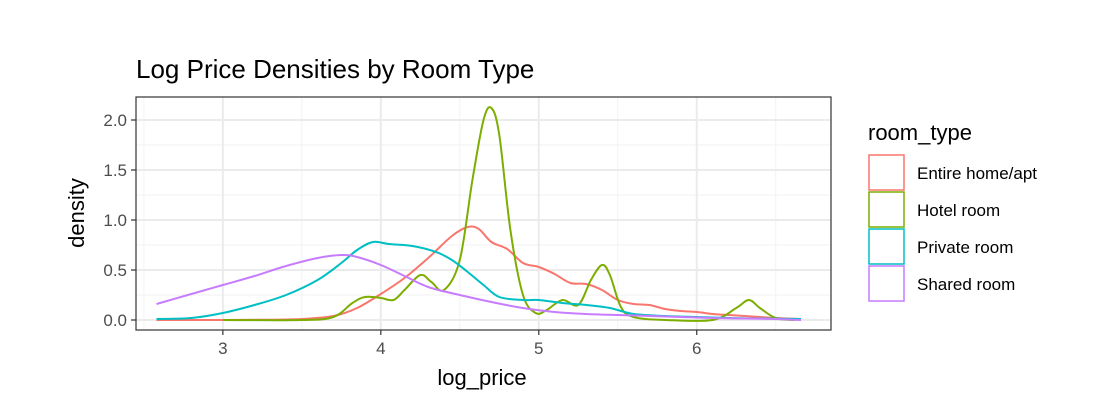 Image resolution: width=1114 pixels, height=406 pixels. What do you see at coordinates (977, 173) in the screenshot?
I see `legend-label-0: Entire home/apt` at bounding box center [977, 173].